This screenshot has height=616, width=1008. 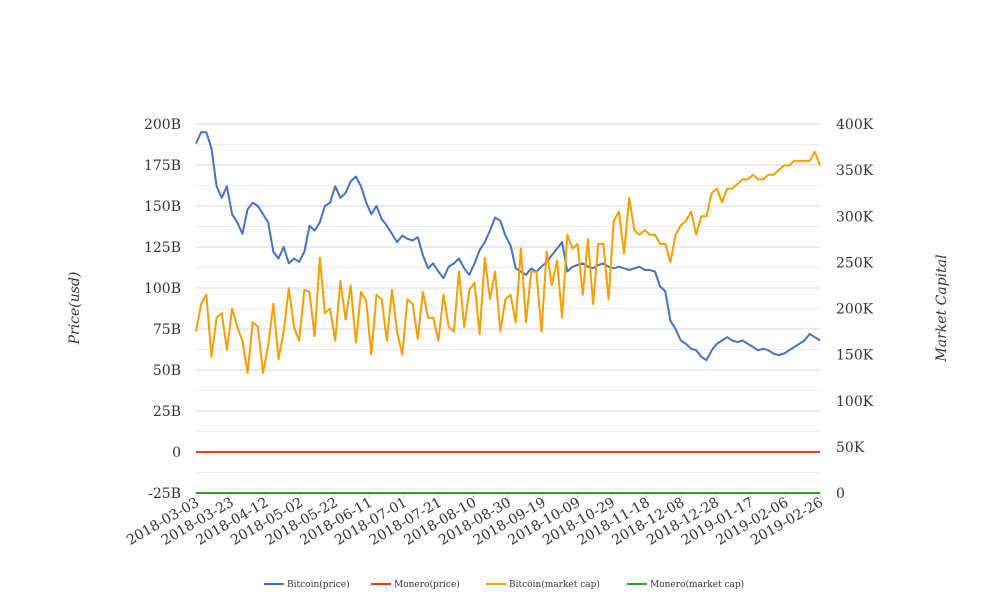 What do you see at coordinates (855, 171) in the screenshot?
I see `right-tick-label: 350K` at bounding box center [855, 171].